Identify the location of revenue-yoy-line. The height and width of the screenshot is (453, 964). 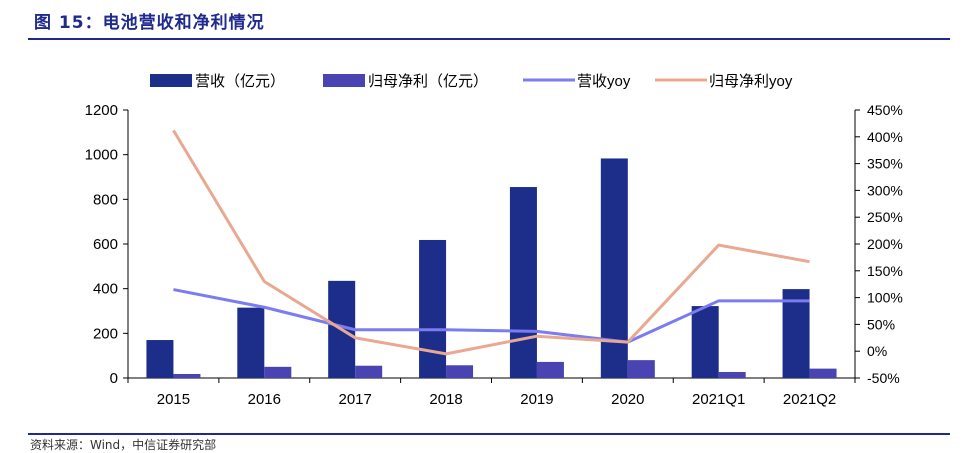
(491, 316).